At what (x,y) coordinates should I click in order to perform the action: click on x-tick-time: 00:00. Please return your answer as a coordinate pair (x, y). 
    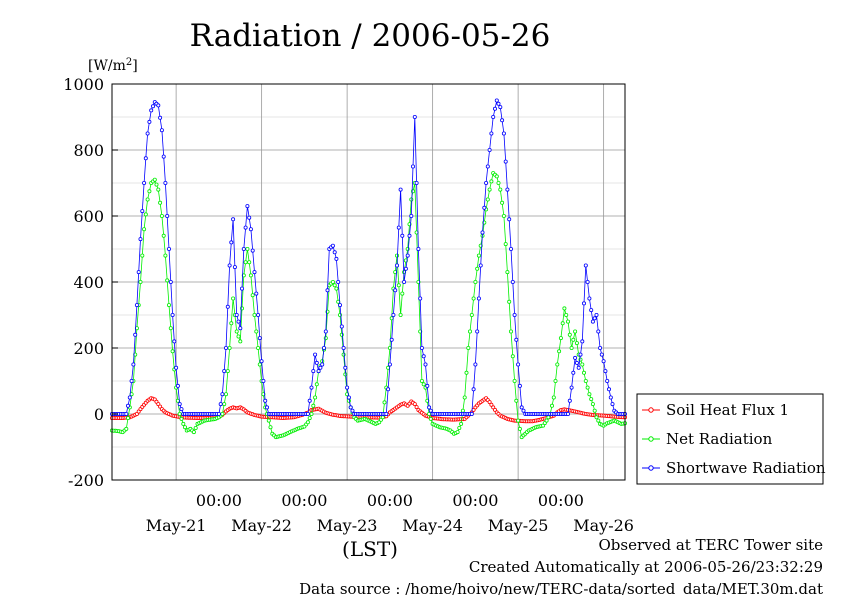
    Looking at the image, I should click on (475, 500).